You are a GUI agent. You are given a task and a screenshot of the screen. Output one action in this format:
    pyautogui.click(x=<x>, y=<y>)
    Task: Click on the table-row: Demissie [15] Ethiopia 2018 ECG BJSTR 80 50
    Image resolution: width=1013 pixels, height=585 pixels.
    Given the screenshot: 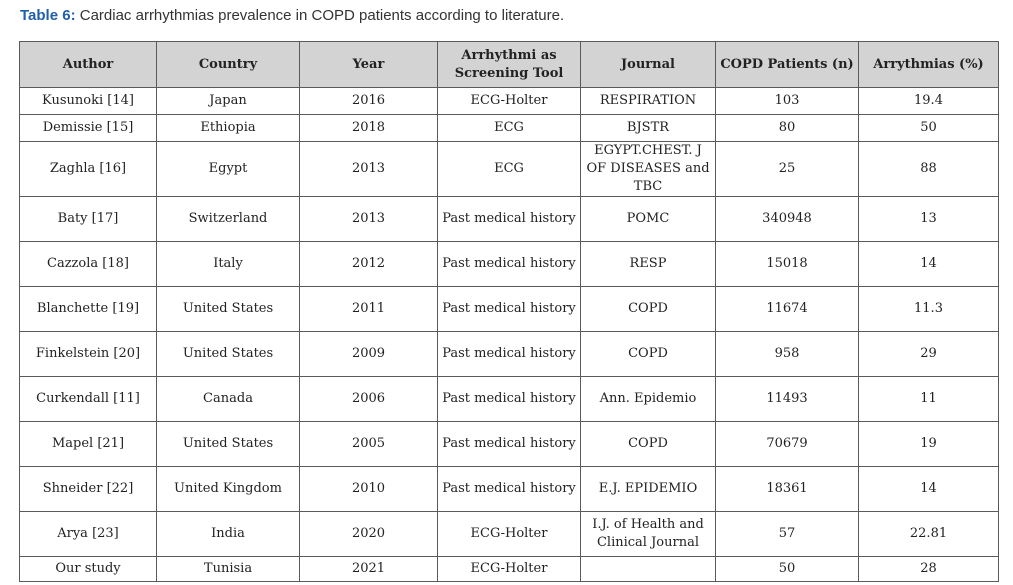 What is the action you would take?
    pyautogui.click(x=509, y=128)
    